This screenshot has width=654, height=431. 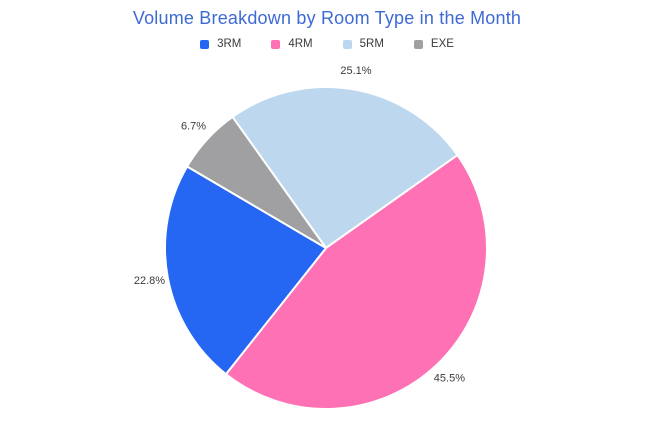 I want to click on legend-label-5RM: 5RM, so click(x=371, y=44).